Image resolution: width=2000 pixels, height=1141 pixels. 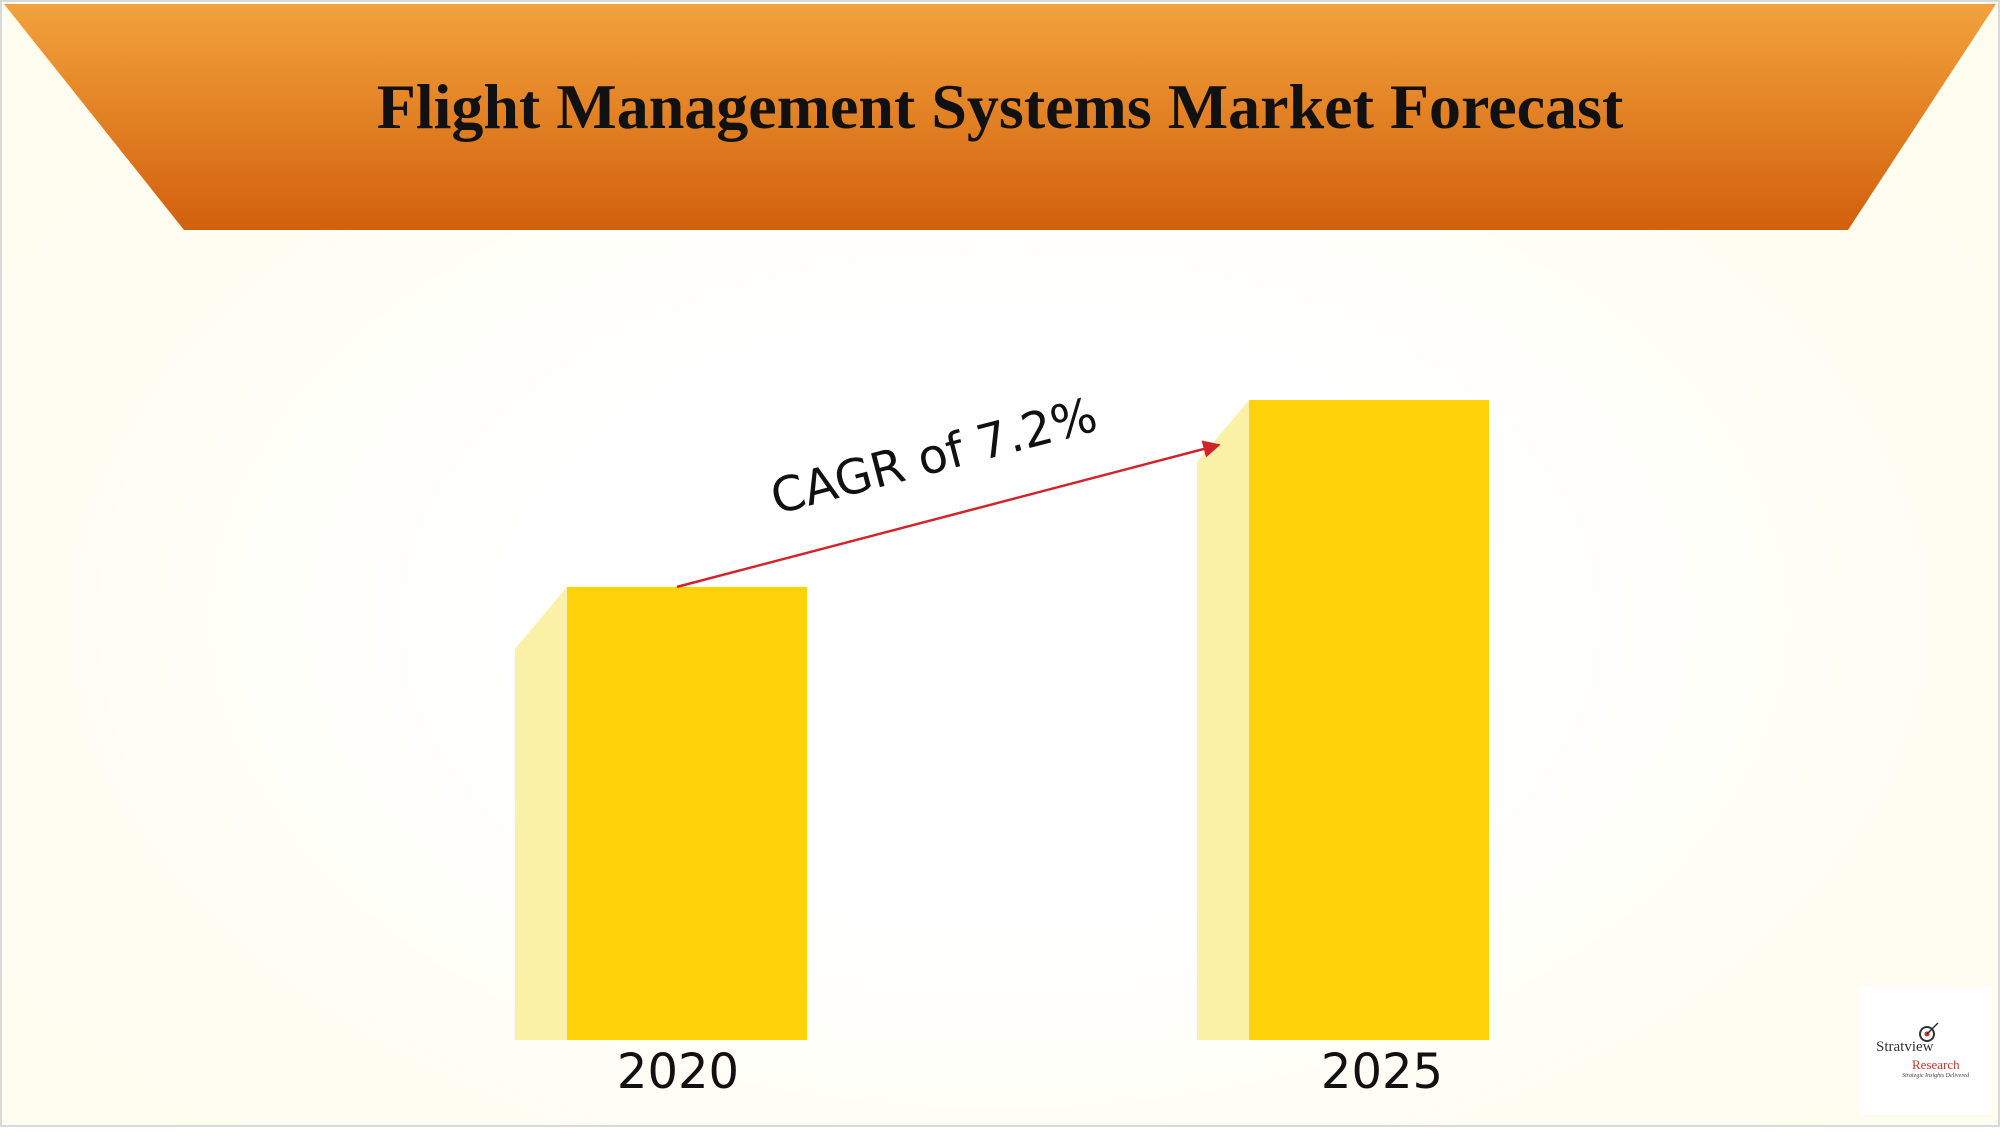 I want to click on target-icon, so click(x=1929, y=1032).